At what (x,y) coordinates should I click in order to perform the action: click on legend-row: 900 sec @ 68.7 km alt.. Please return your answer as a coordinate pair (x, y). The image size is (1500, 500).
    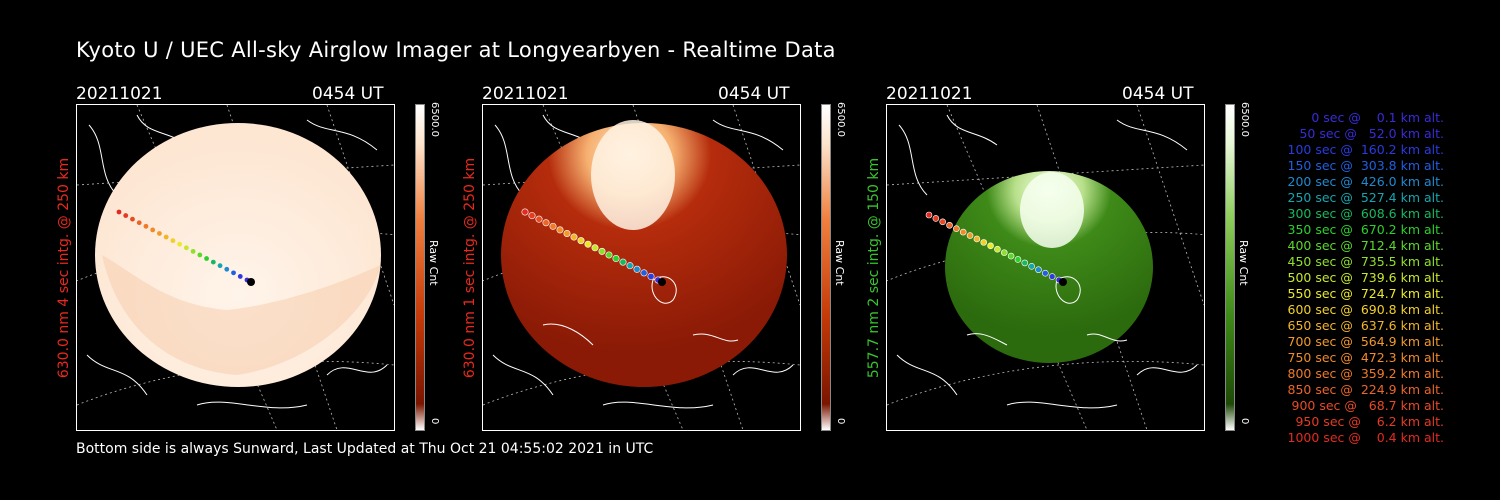
    Looking at the image, I should click on (1365, 405).